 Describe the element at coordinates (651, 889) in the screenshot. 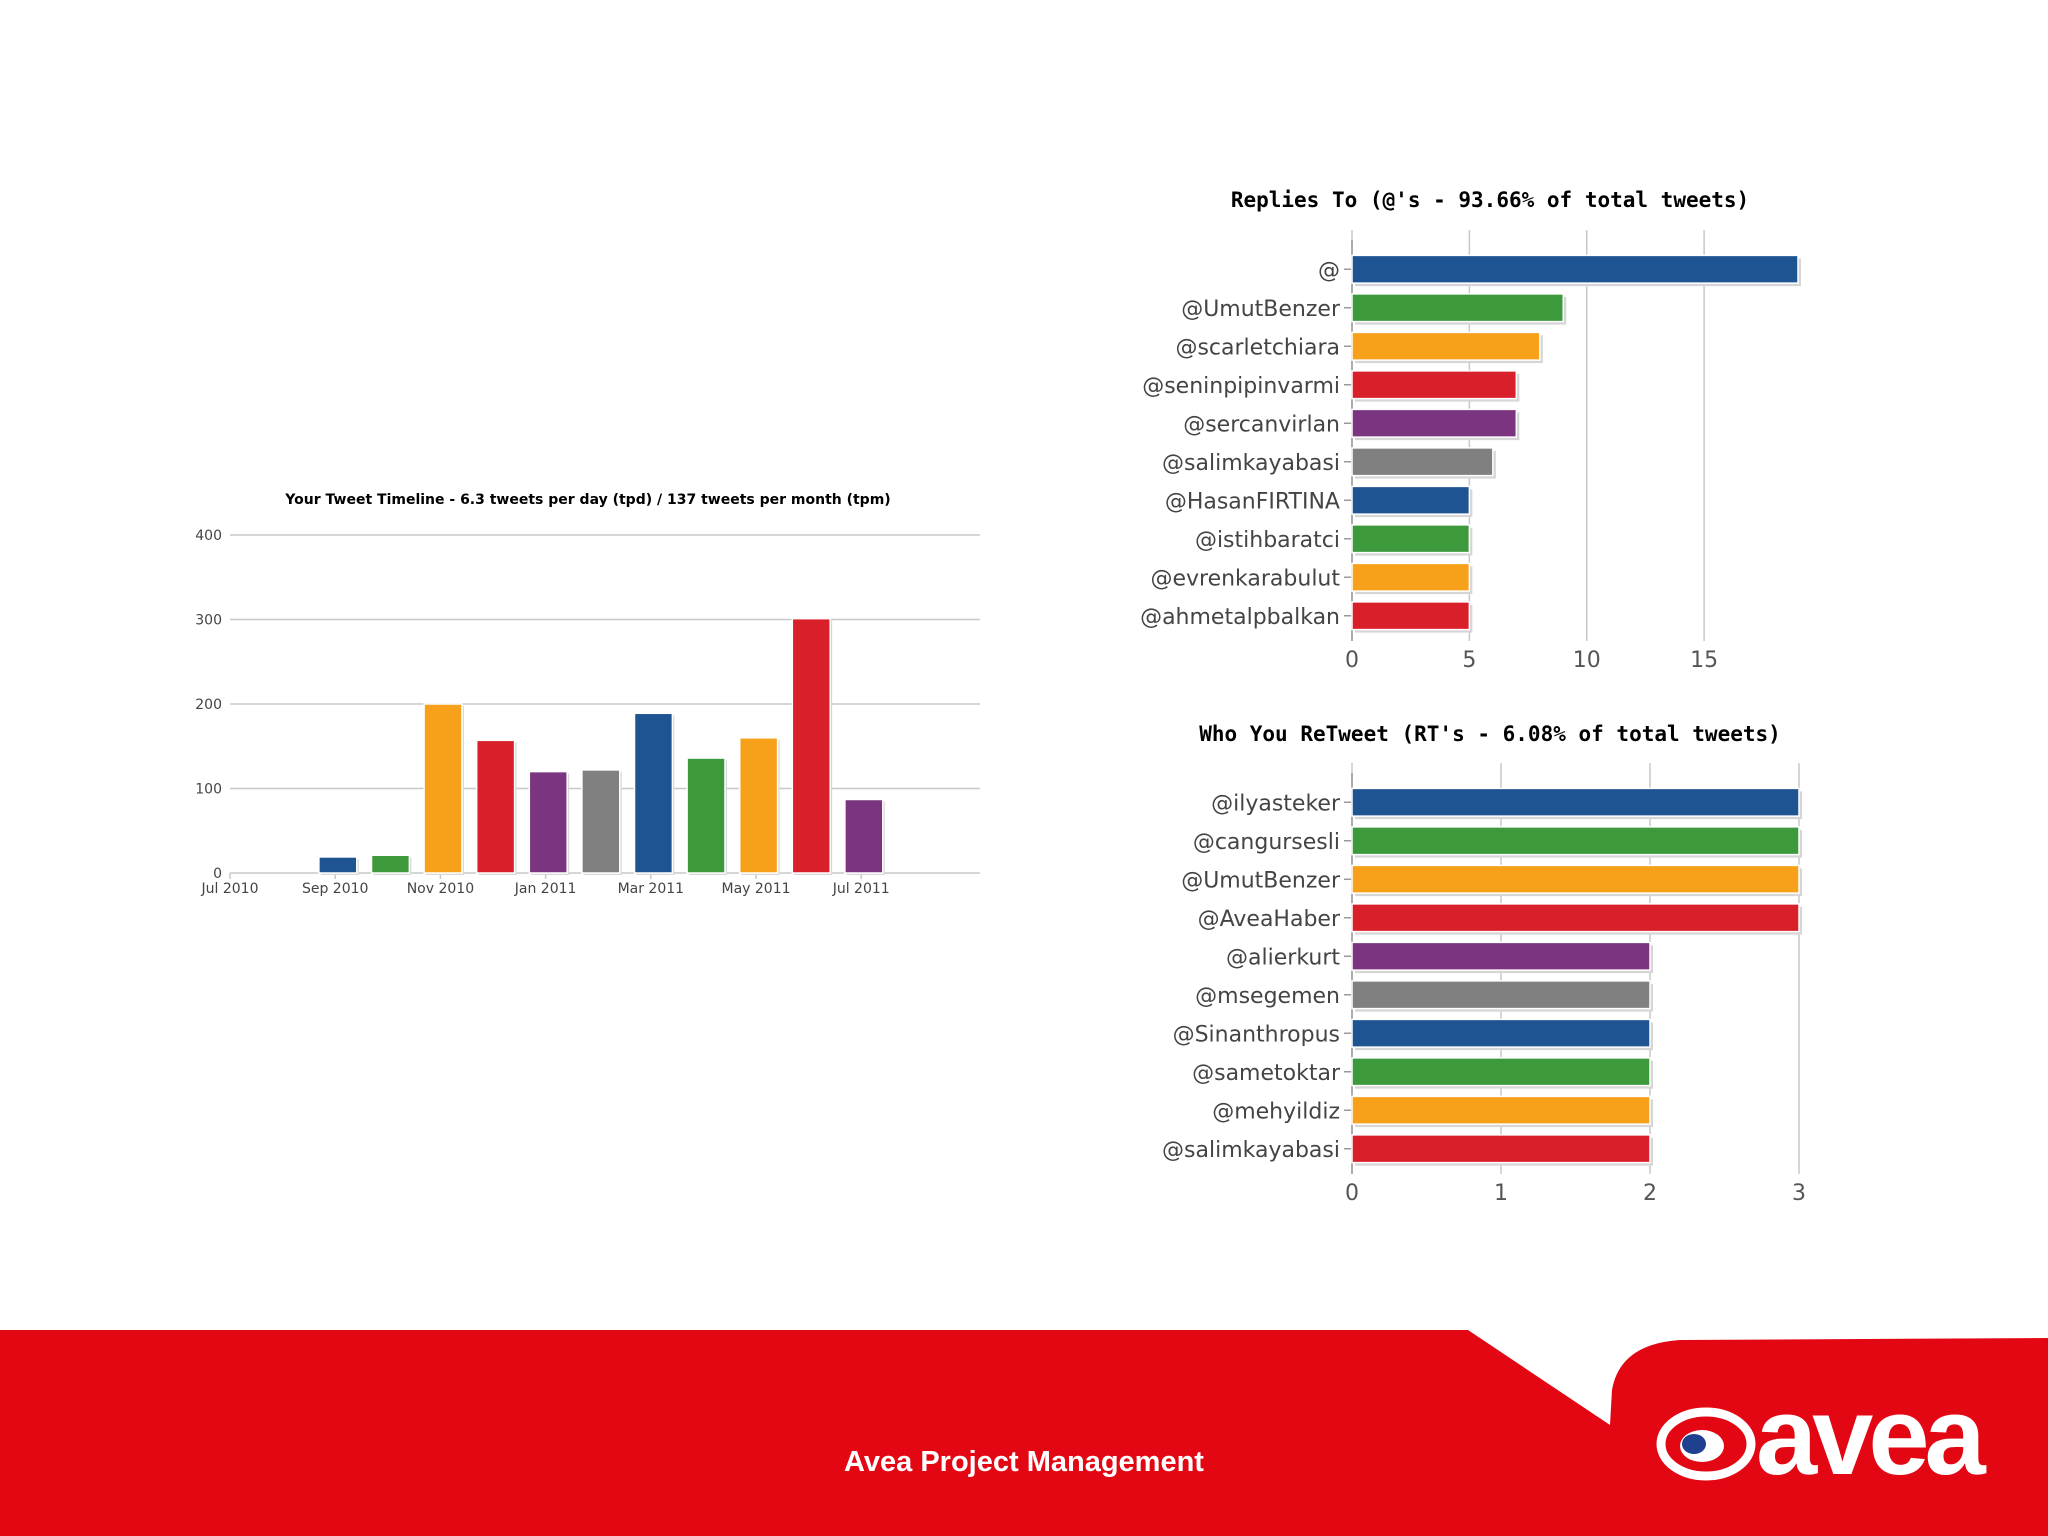

I see `x-tick-label: Mar 2011` at that location.